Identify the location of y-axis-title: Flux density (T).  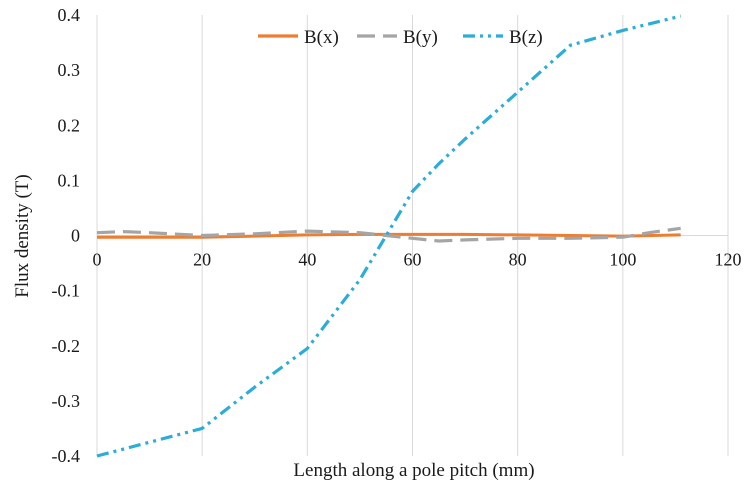
(22, 236).